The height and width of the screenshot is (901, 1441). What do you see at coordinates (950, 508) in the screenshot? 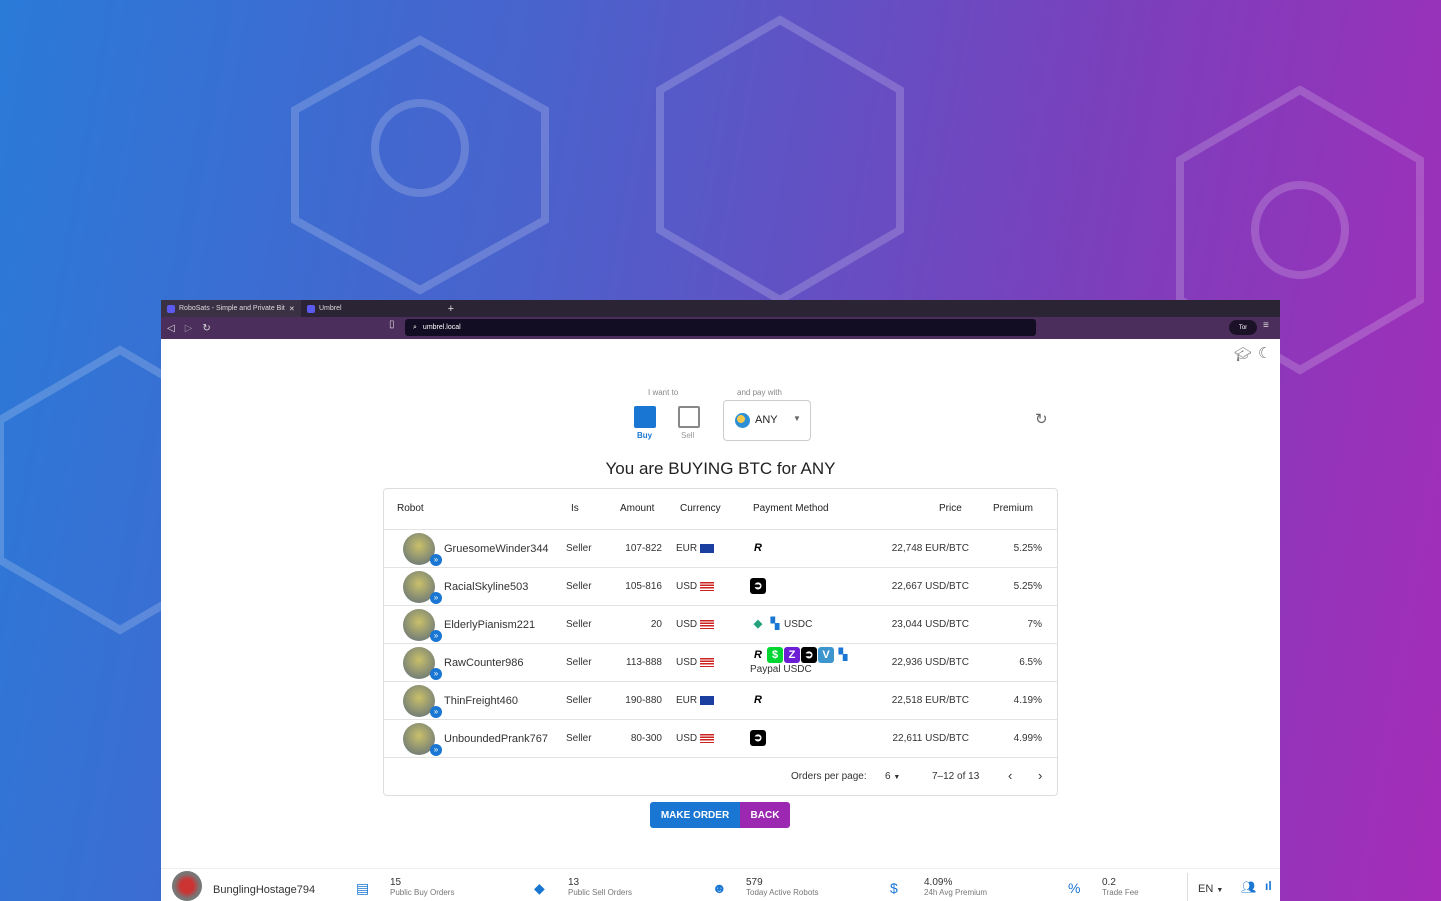
I see `header-price: Price` at bounding box center [950, 508].